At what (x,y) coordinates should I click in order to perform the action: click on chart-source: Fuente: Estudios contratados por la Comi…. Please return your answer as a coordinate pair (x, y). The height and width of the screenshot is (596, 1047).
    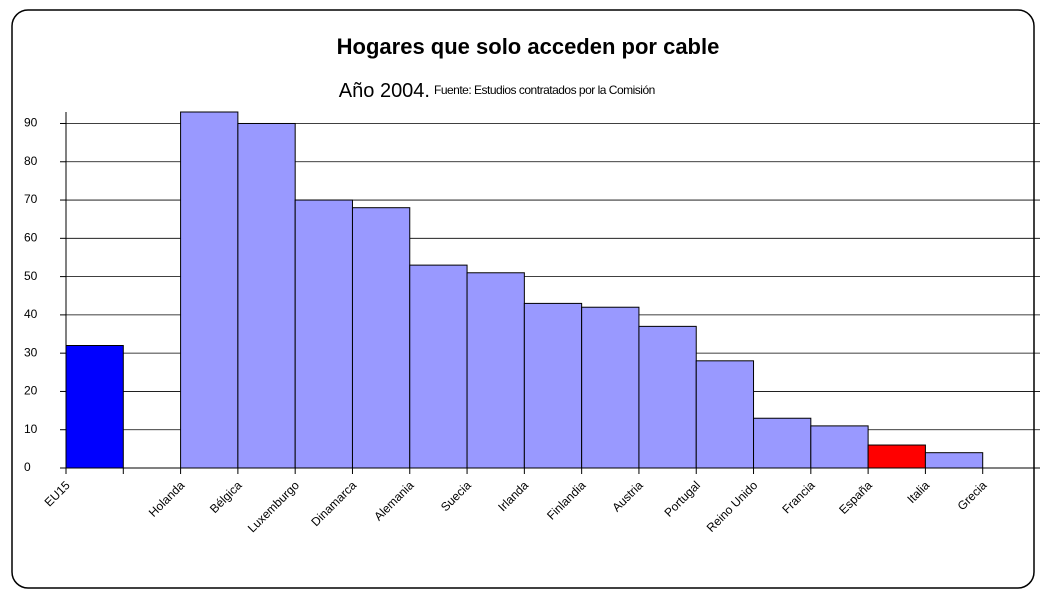
    Looking at the image, I should click on (544, 90).